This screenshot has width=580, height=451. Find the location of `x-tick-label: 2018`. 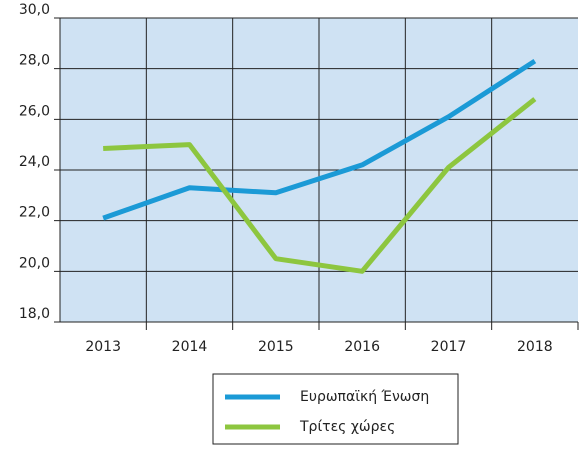

x-tick-label: 2018 is located at coordinates (535, 347).